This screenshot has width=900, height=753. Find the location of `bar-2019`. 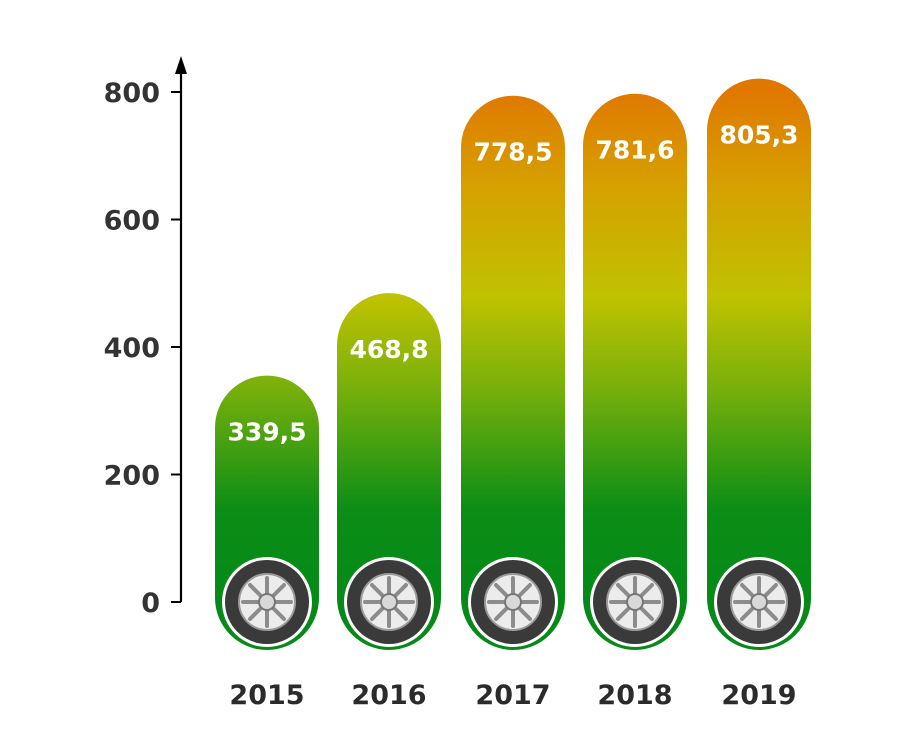

bar-2019 is located at coordinates (759, 364).